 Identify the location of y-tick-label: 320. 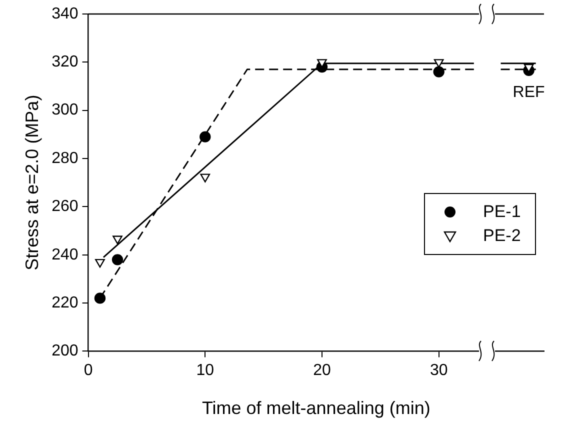
(65, 62).